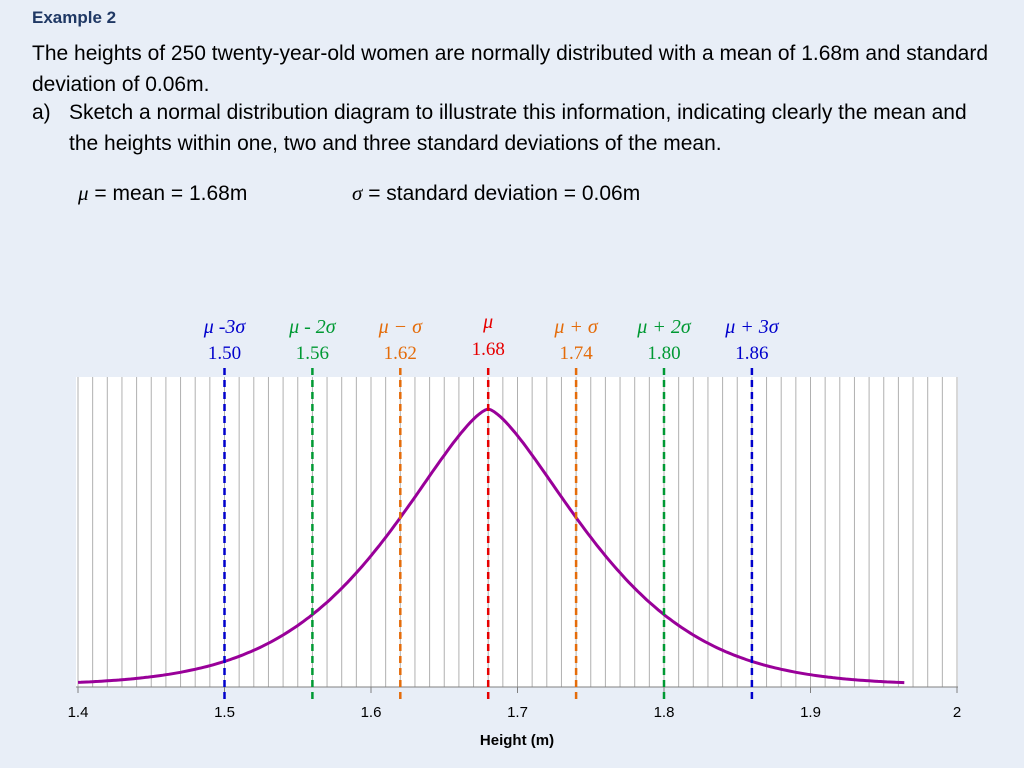  I want to click on sd-marker-label: μ + 2σ, so click(664, 327).